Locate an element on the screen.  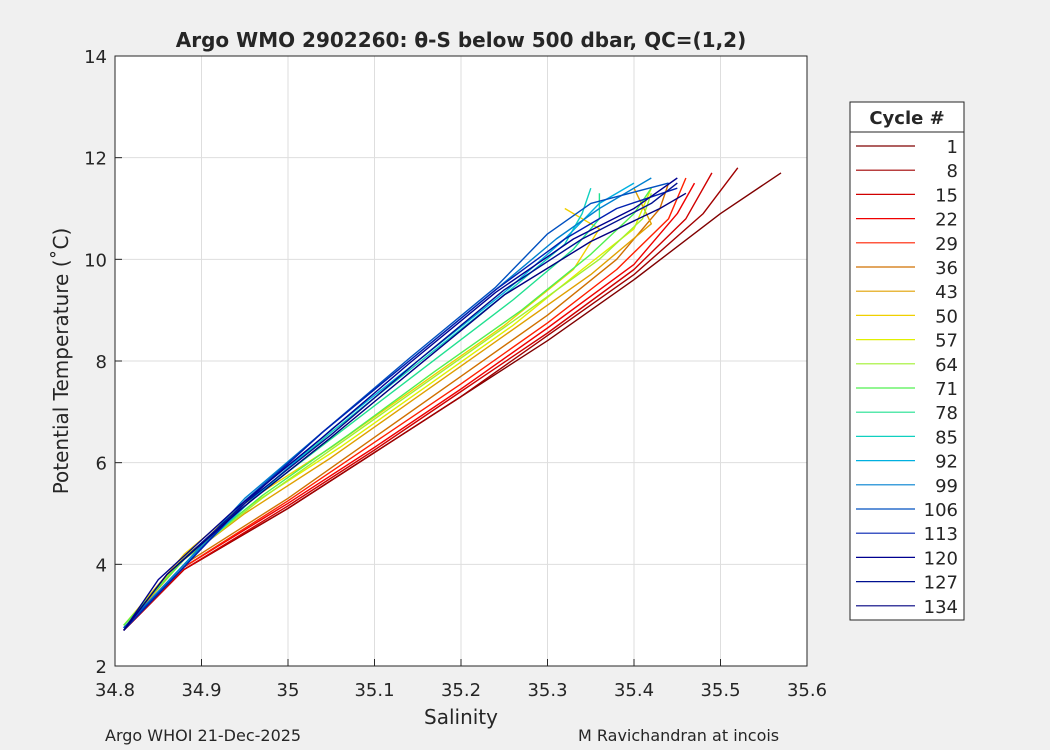
legend-entry-label: 120 is located at coordinates (941, 558).